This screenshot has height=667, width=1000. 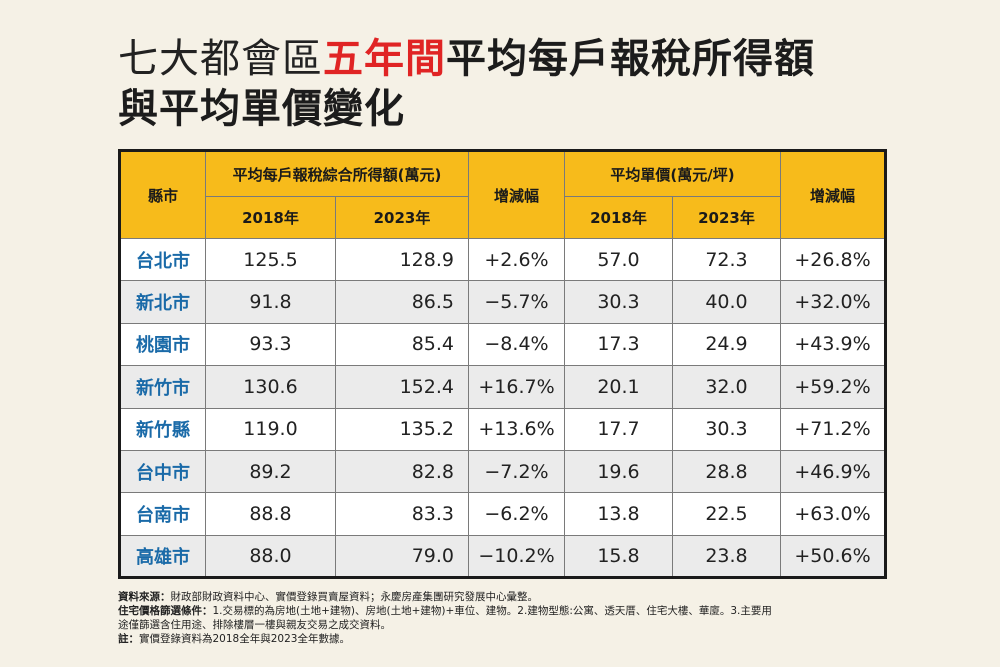 What do you see at coordinates (270, 471) in the screenshot?
I see `income-2018-cell: 89.2` at bounding box center [270, 471].